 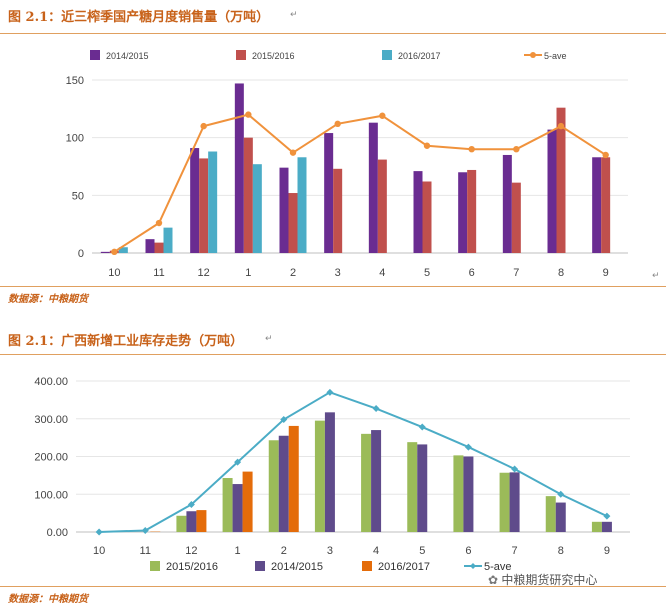 What do you see at coordinates (75, 139) in the screenshot?
I see `y-tick-label: 100` at bounding box center [75, 139].